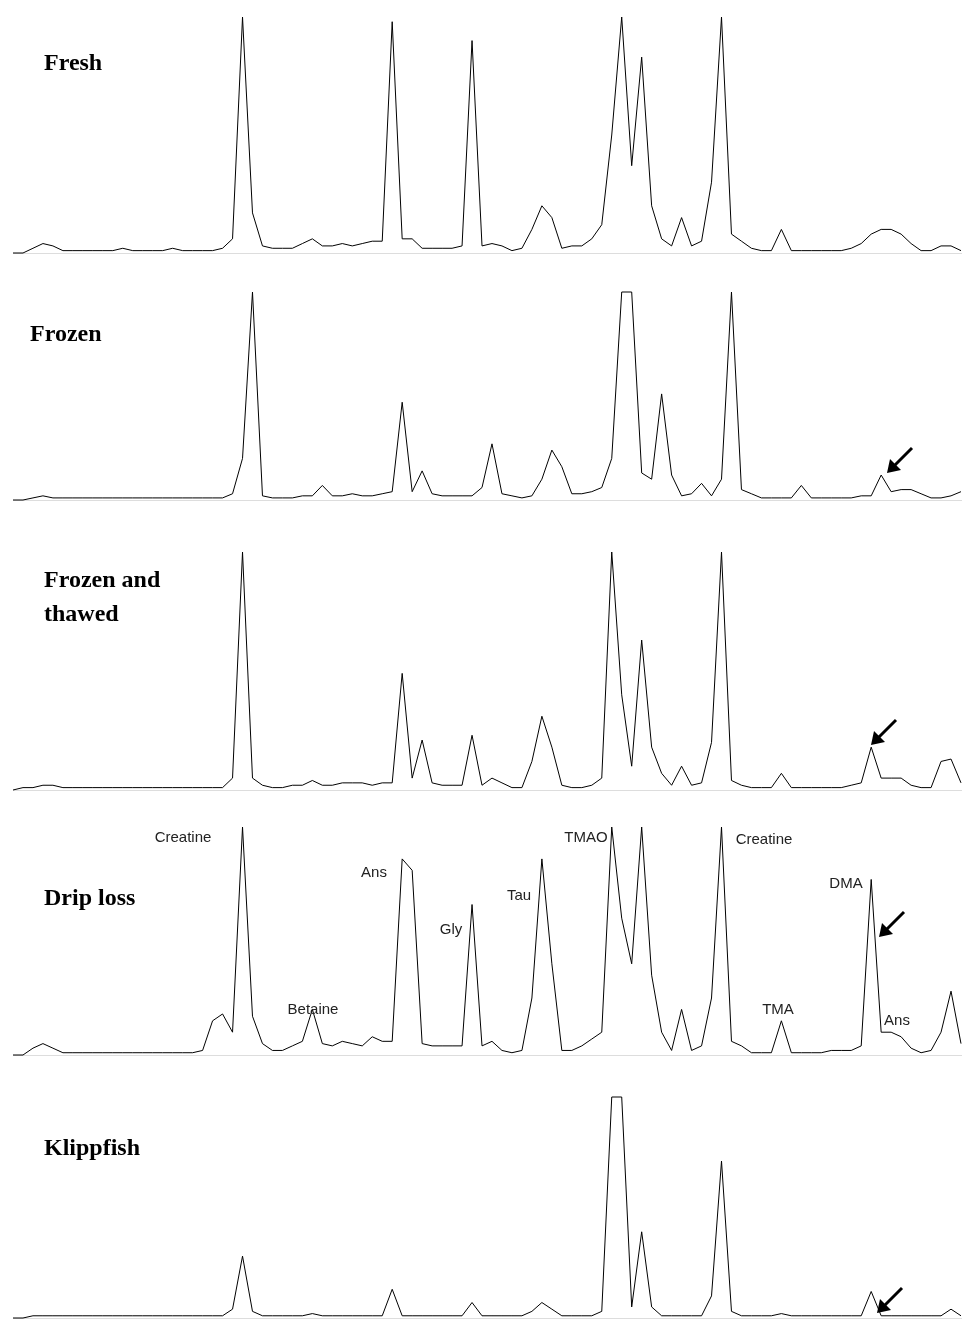  Describe the element at coordinates (313, 1009) in the screenshot. I see `annotation: Betaine` at that location.